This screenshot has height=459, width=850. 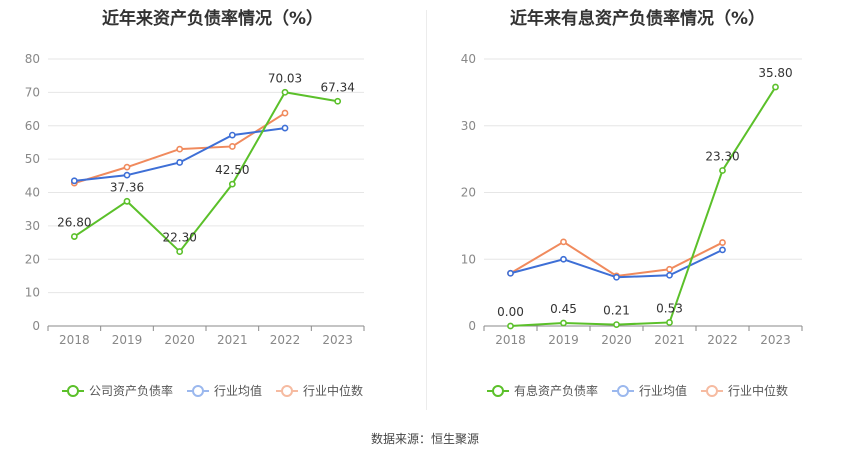 I want to click on chart-title: 近年来有息资产负债率情况（%）, so click(x=637, y=19).